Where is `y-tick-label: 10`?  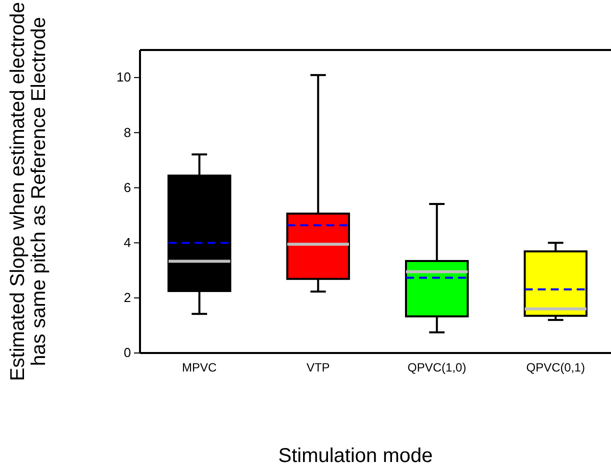 y-tick-label: 10 is located at coordinates (123, 77).